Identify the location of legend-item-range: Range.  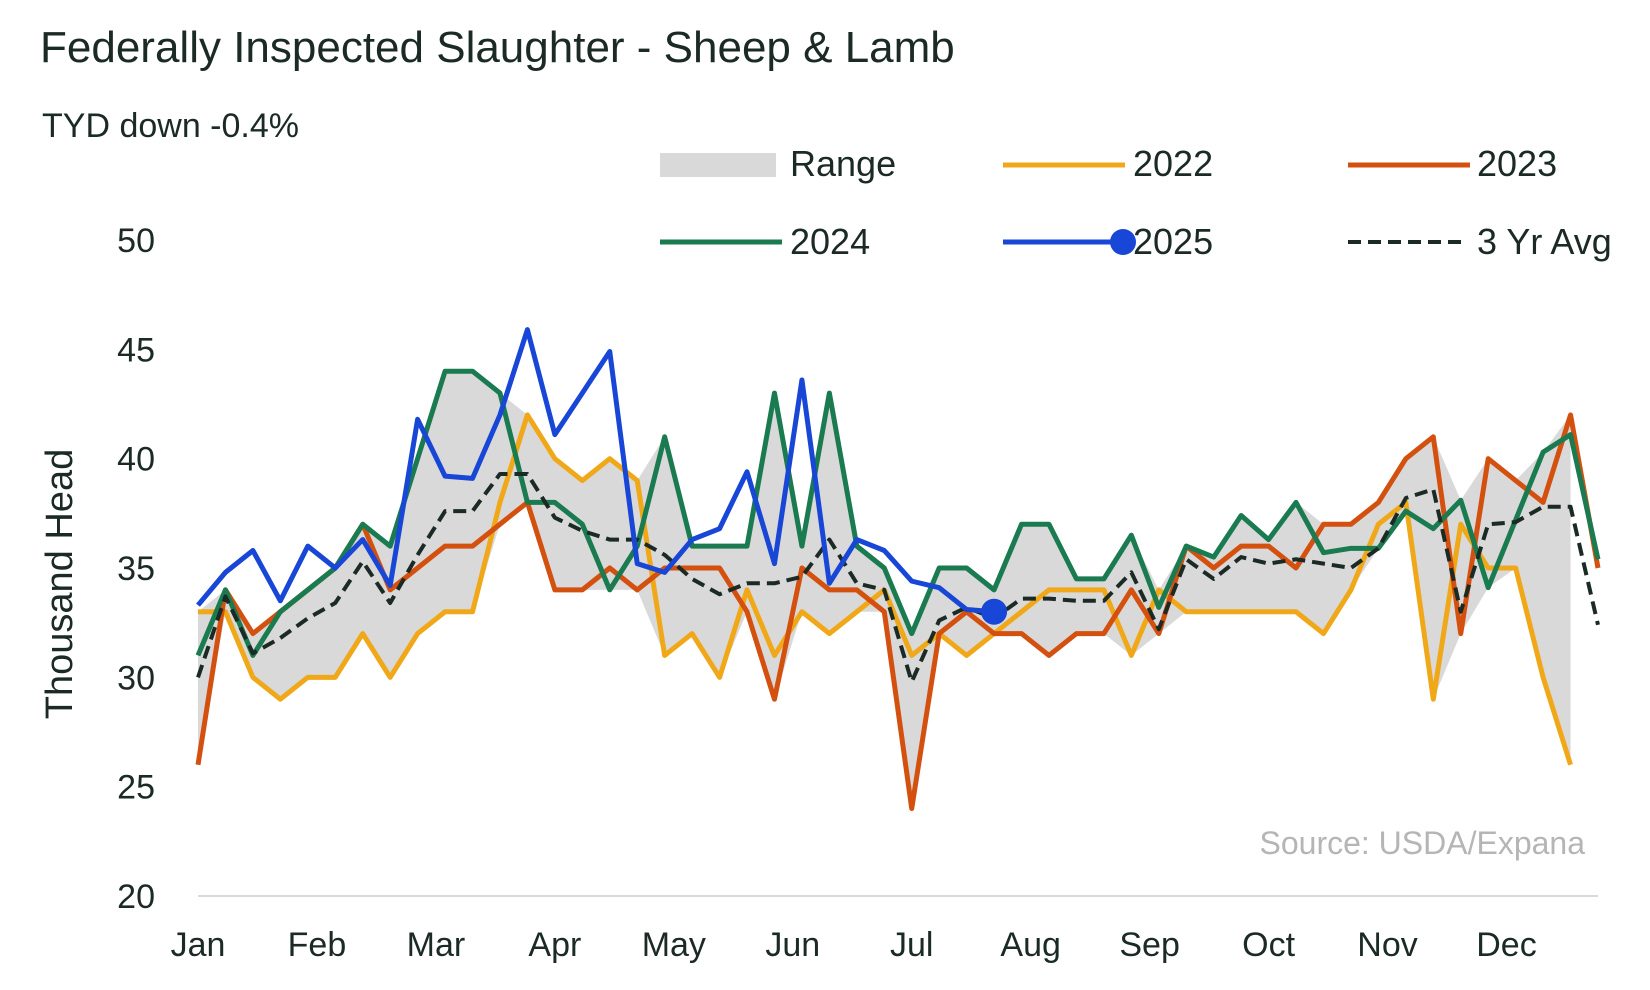
(778, 163).